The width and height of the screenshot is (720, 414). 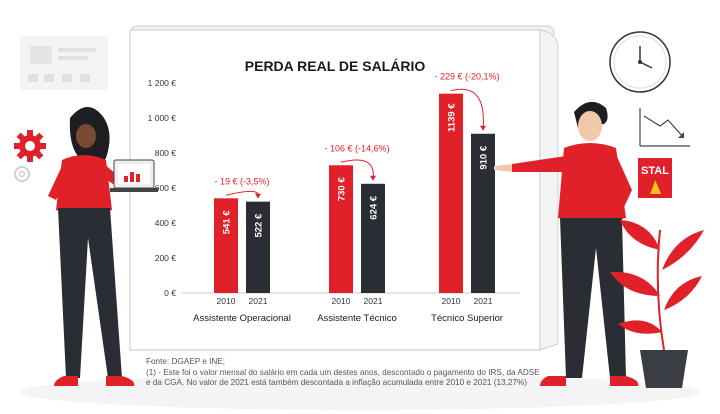 I want to click on y-tick-label: 0 €, so click(x=170, y=293).